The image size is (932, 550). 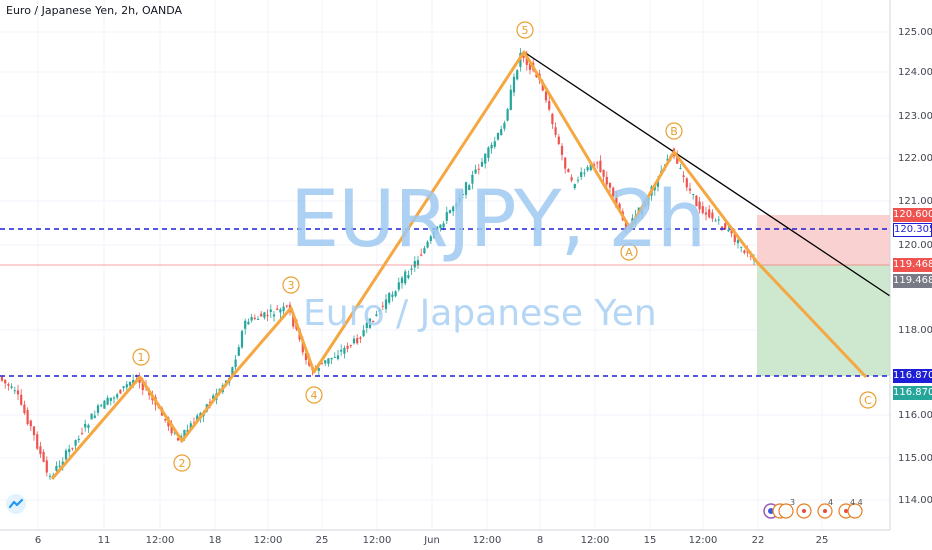 What do you see at coordinates (498, 220) in the screenshot?
I see `watermark-symbol: EURJPY, 2h` at bounding box center [498, 220].